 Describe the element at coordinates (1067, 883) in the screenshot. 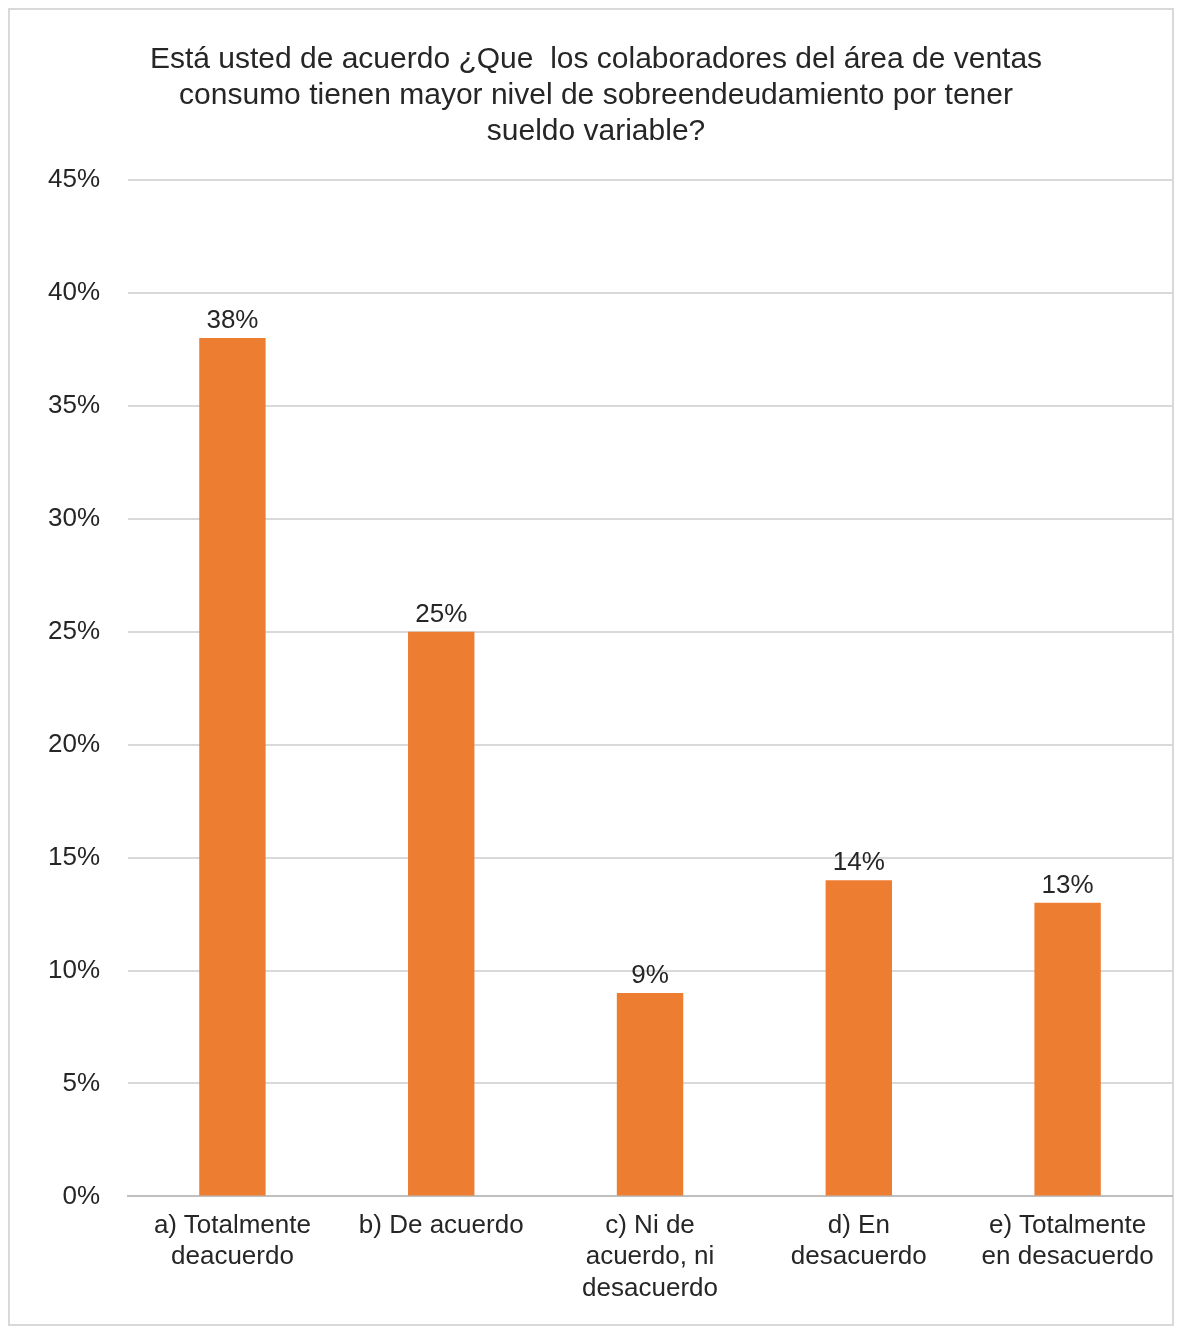

I see `data-label: 13%` at that location.